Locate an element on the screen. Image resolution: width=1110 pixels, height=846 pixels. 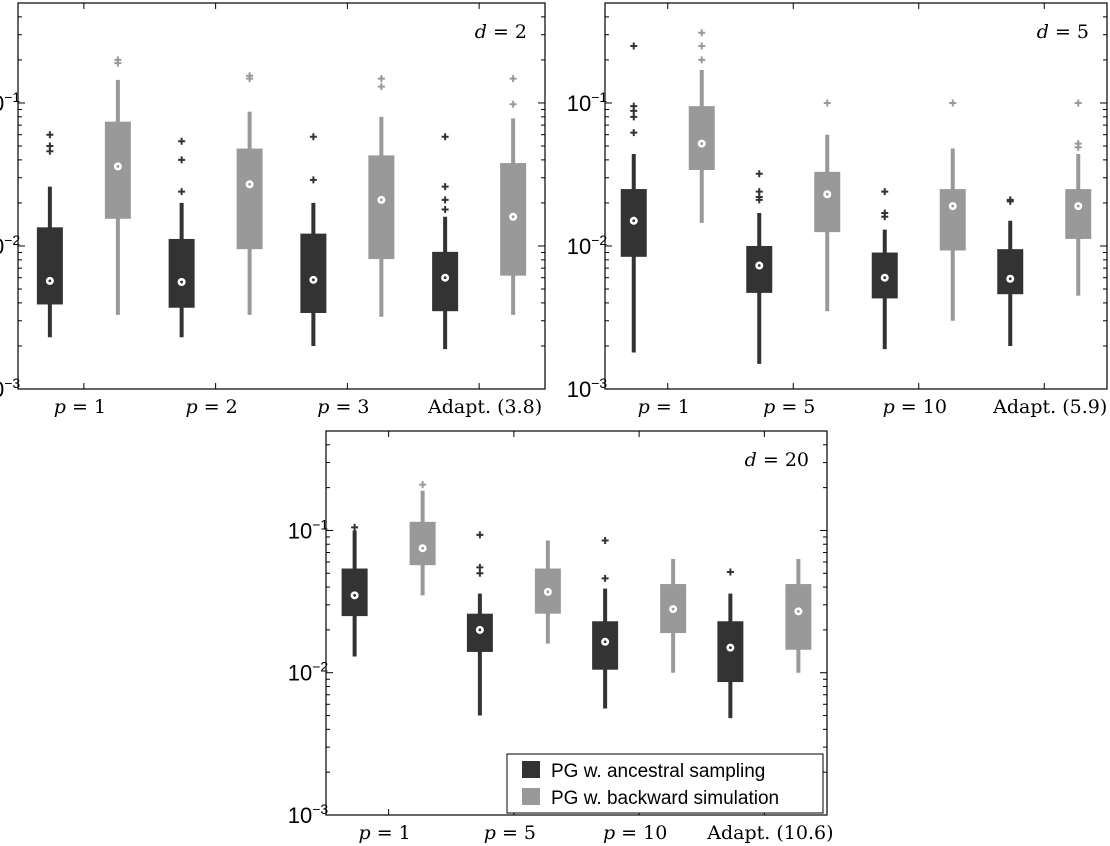
x-tick-label: Adapt. (10.6) is located at coordinates (769, 833).